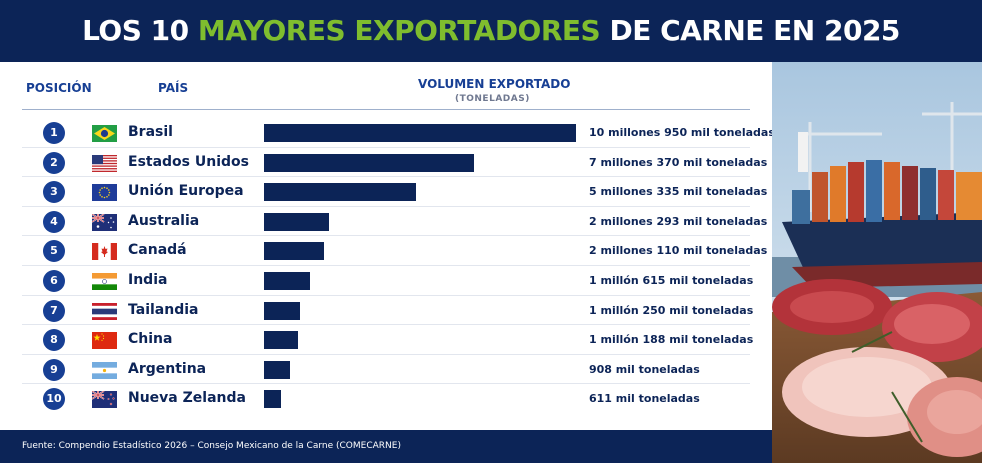 This screenshot has width=982, height=463. I want to click on table-row: 5 Canadá 2 millones 110 mil toneladas, so click(394, 251).